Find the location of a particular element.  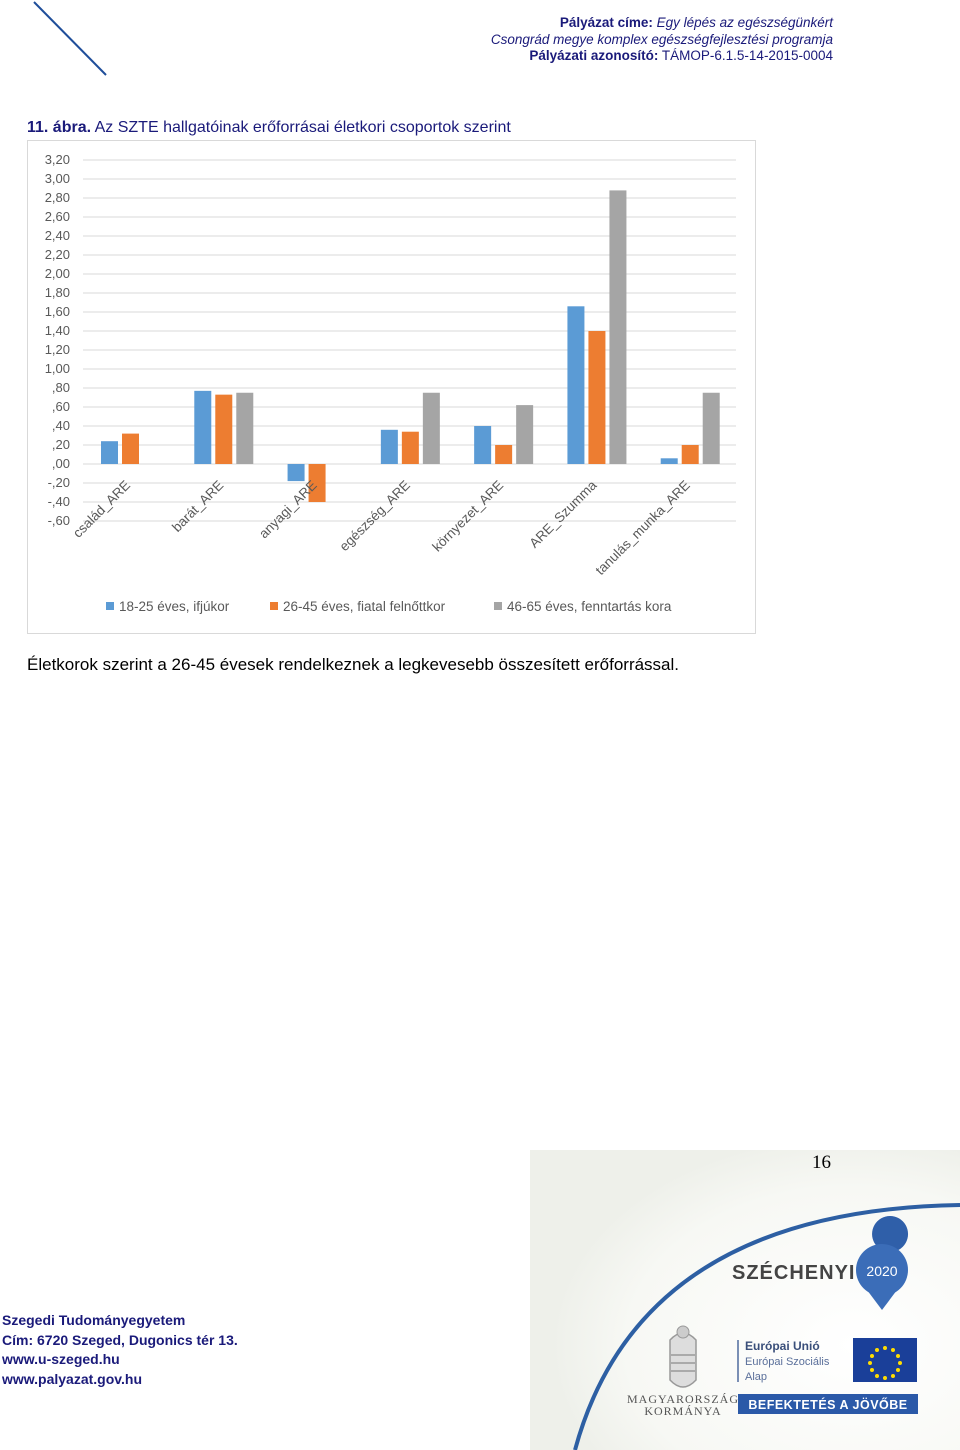

y-tick-label: 3,00 is located at coordinates (57, 178).